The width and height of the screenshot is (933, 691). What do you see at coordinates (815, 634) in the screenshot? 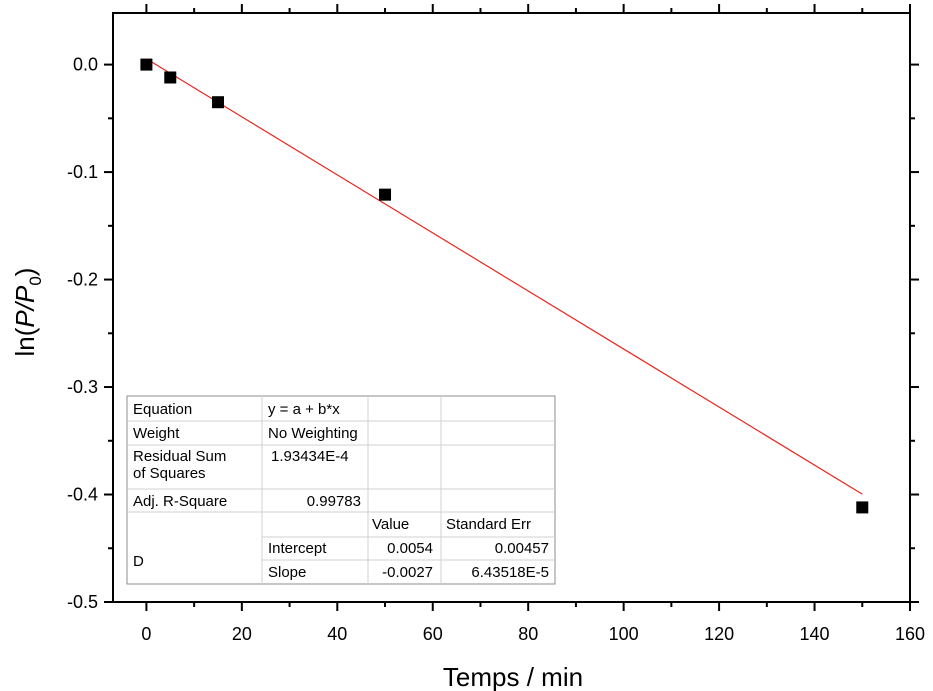
I see `x-tick-label: 140` at bounding box center [815, 634].